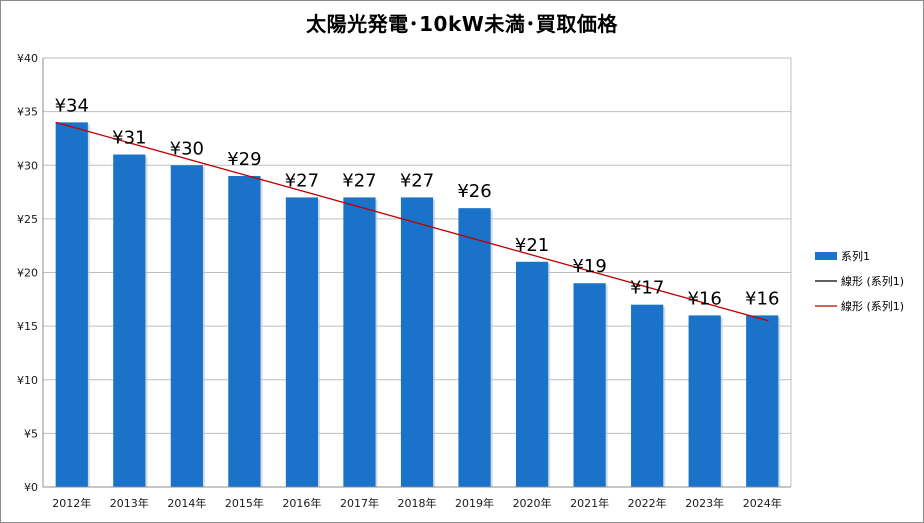  What do you see at coordinates (532, 245) in the screenshot?
I see `data-label: ¥21` at bounding box center [532, 245].